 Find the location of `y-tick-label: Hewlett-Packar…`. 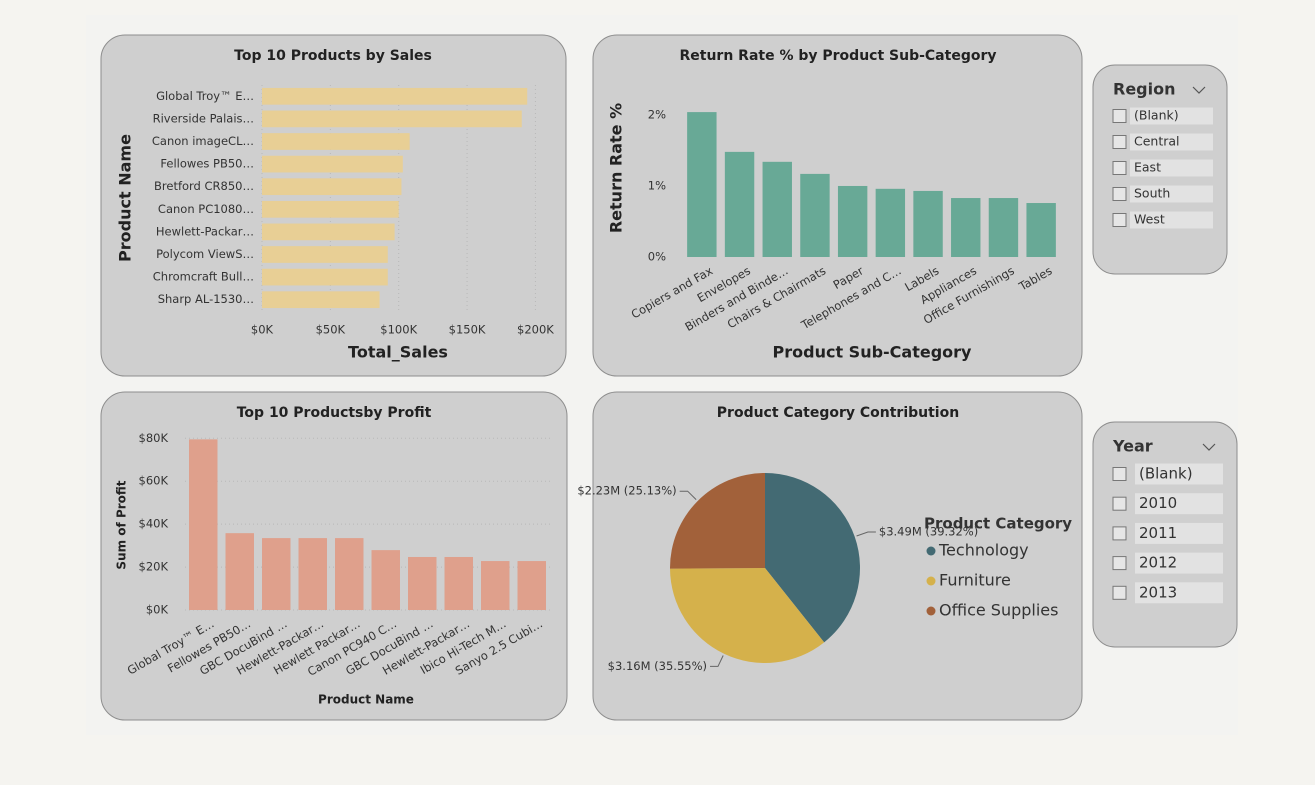

y-tick-label: Hewlett-Packar… is located at coordinates (205, 231).